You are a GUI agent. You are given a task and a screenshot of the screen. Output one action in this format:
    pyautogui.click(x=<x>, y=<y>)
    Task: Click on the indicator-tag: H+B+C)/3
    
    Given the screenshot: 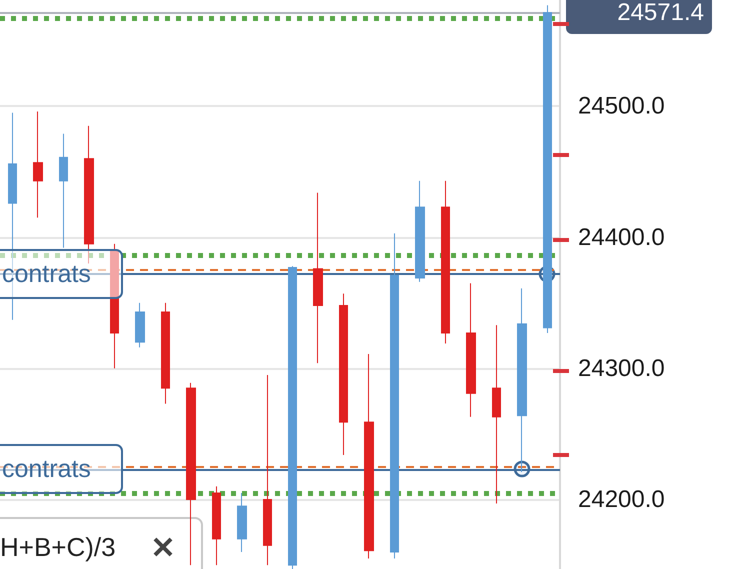 What is the action you would take?
    pyautogui.click(x=101, y=543)
    